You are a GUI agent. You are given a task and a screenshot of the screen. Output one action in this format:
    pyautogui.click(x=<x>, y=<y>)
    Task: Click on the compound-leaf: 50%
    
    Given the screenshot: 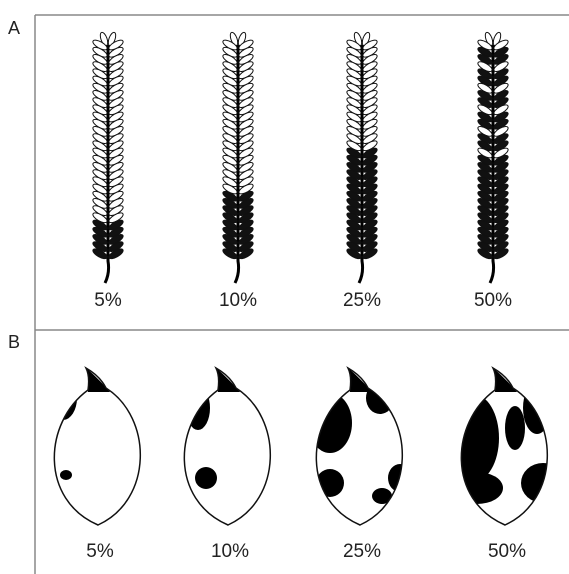 What is the action you would take?
    pyautogui.click(x=493, y=171)
    